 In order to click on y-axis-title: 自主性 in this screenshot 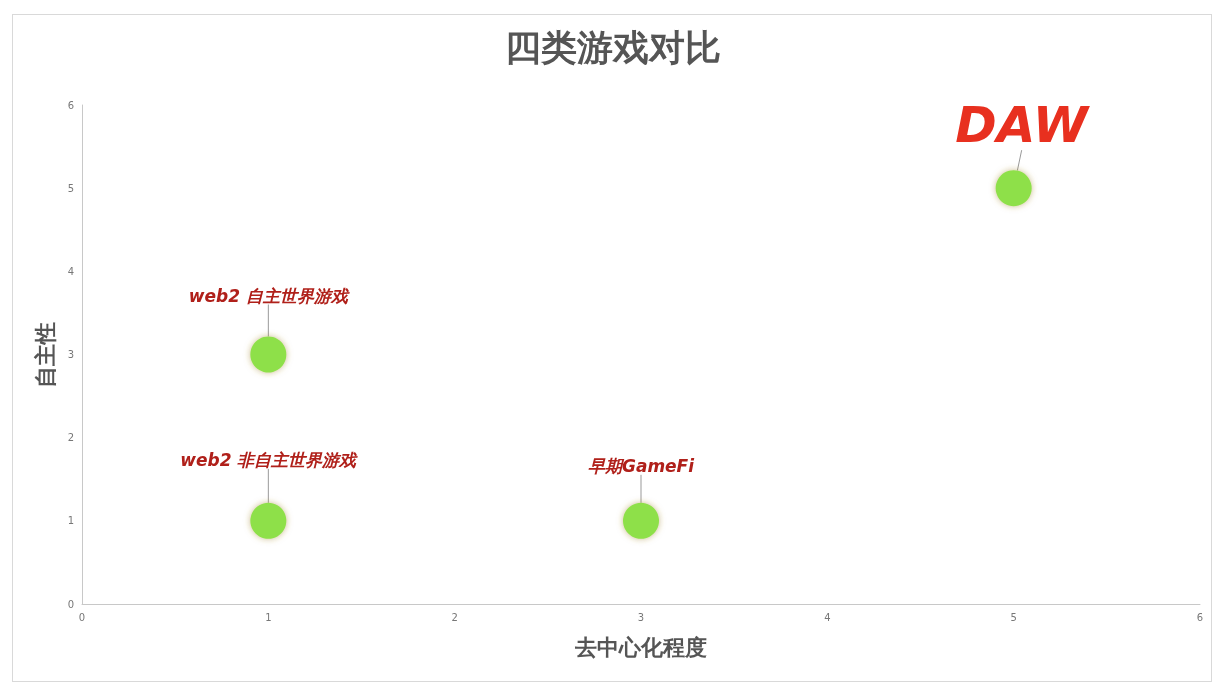, I will do `click(46, 354)`.